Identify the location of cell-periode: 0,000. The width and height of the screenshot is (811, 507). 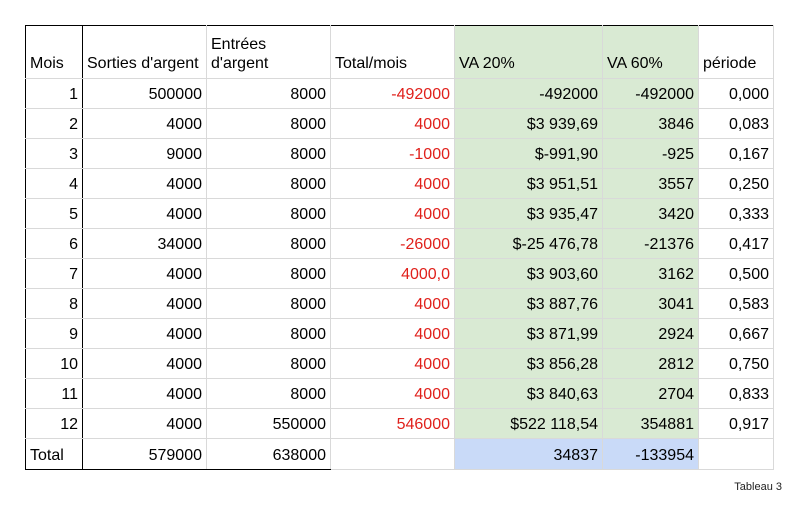
(736, 93).